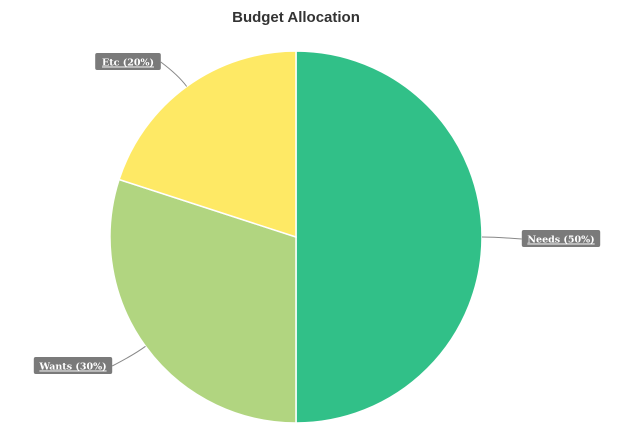 This screenshot has height=441, width=627. I want to click on slice-label-etc: Etc (20%), so click(128, 61).